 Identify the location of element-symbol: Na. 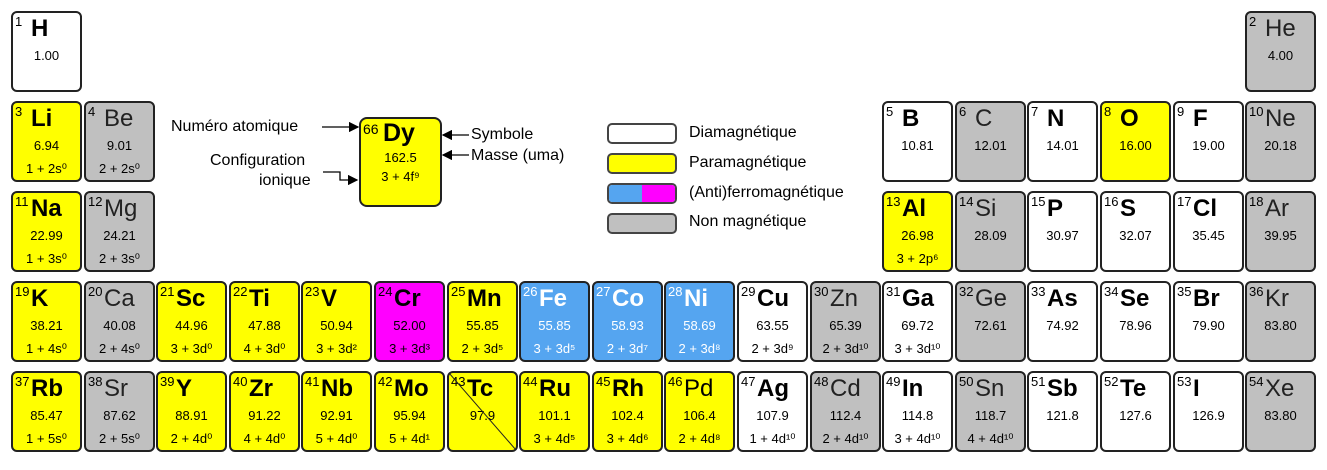
(46, 208).